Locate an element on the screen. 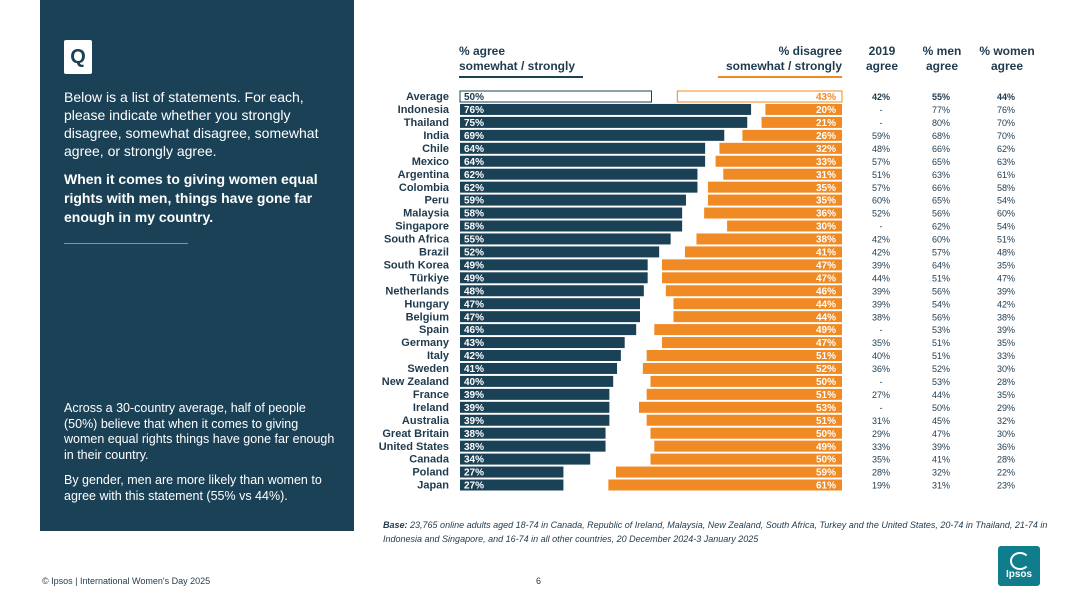 The image size is (1080, 608). agree-2019-value: 28% is located at coordinates (881, 473).